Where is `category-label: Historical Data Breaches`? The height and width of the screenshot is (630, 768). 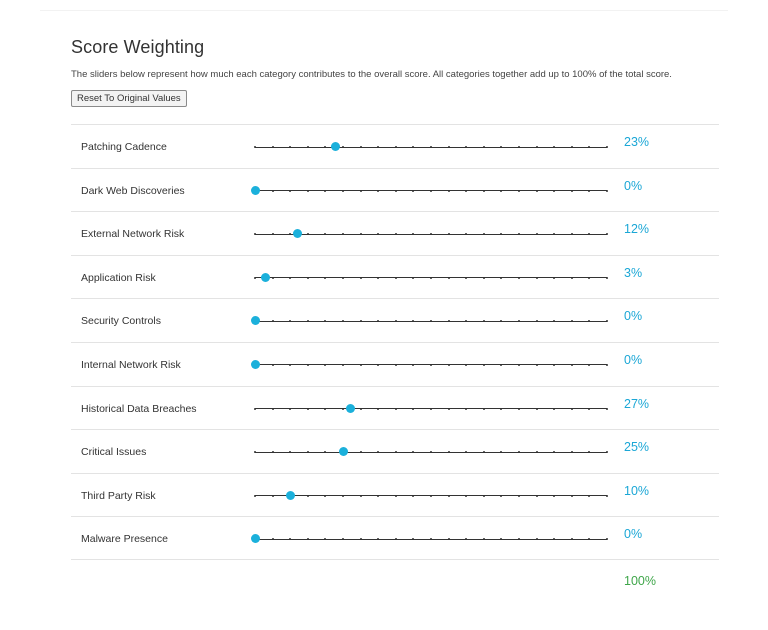
category-label: Historical Data Breaches is located at coordinates (139, 408).